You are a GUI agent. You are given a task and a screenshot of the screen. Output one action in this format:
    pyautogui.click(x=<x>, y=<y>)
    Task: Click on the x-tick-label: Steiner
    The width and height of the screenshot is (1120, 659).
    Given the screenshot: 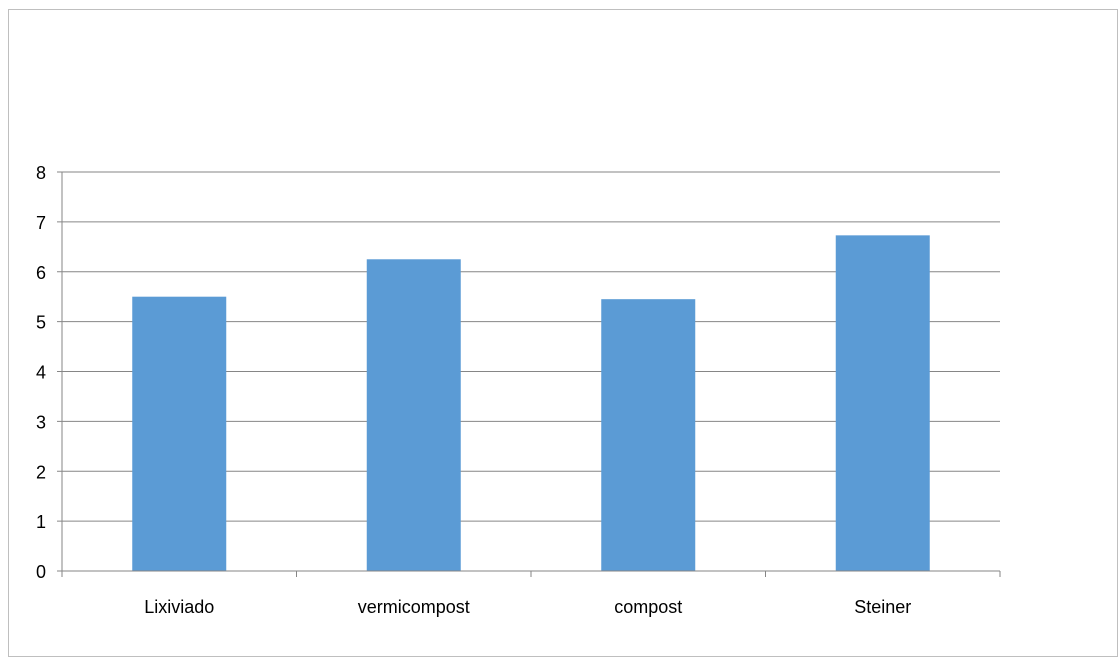 What is the action you would take?
    pyautogui.click(x=882, y=607)
    